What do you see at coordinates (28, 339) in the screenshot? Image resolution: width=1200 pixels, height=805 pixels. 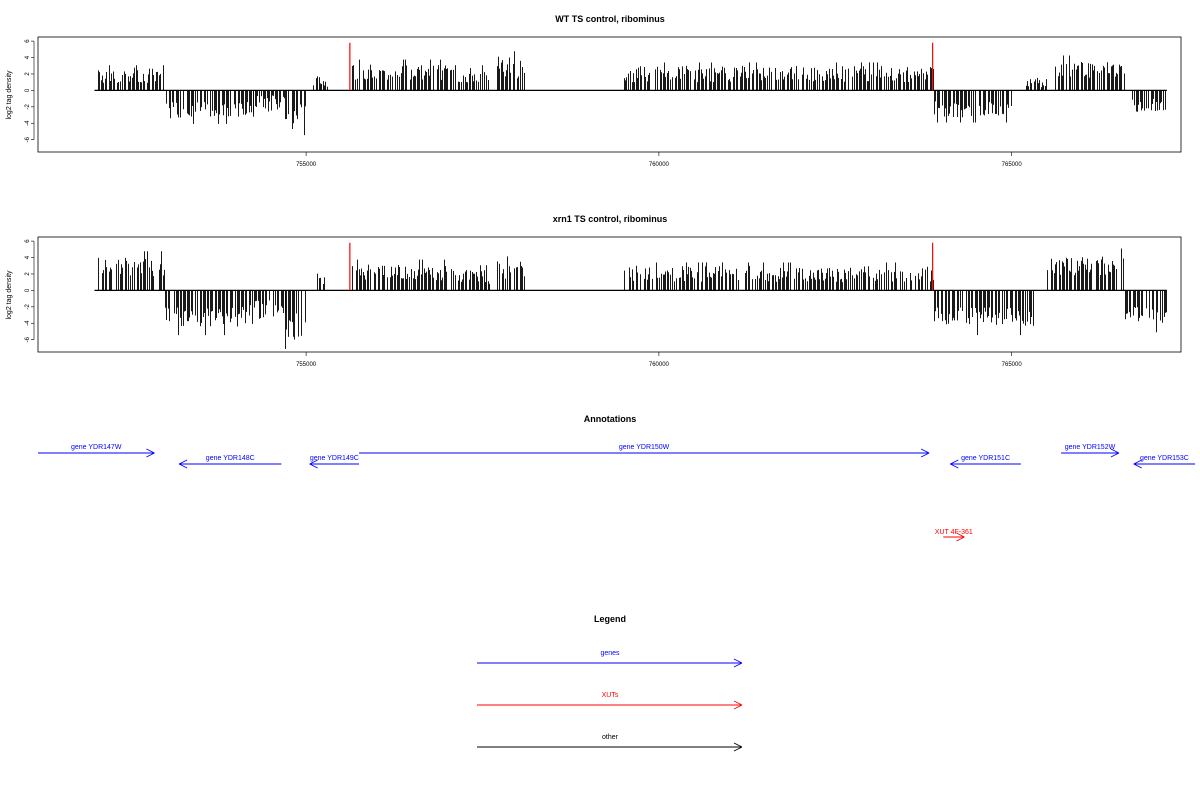 I see `xrn1-y-tick-label: -6` at bounding box center [28, 339].